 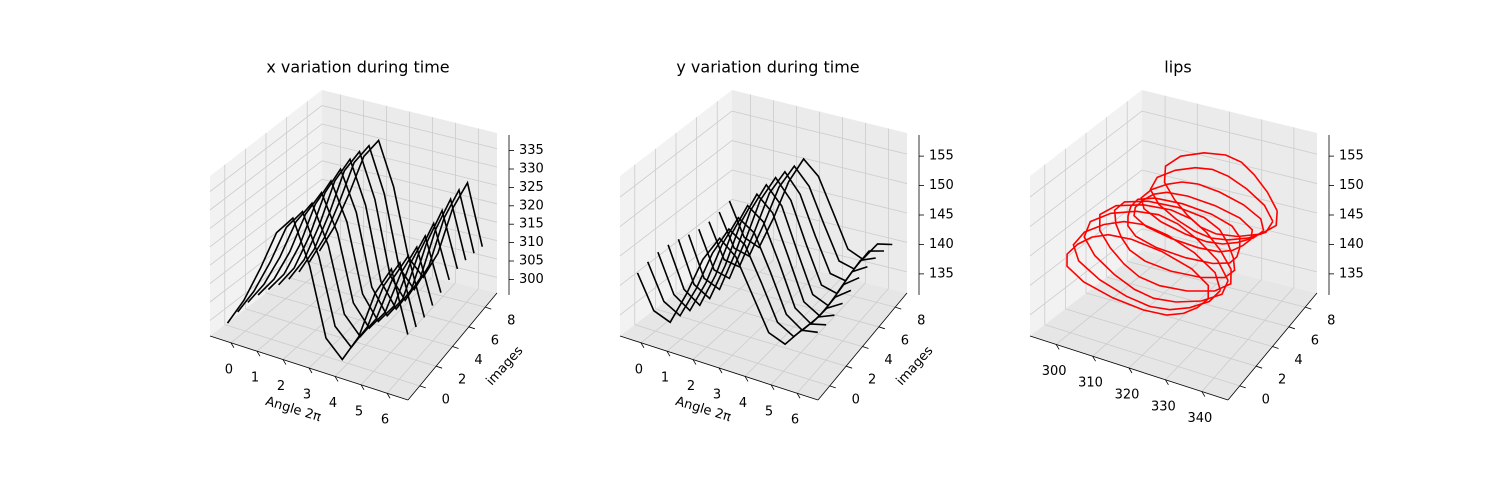 I want to click on z-tick-label: 330, so click(x=531, y=169).